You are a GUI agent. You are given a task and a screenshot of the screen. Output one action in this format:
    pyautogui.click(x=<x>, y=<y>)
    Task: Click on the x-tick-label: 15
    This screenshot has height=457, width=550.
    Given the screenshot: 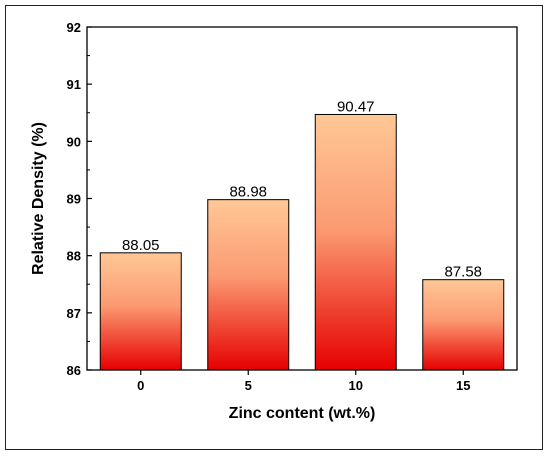 What is the action you would take?
    pyautogui.click(x=463, y=385)
    